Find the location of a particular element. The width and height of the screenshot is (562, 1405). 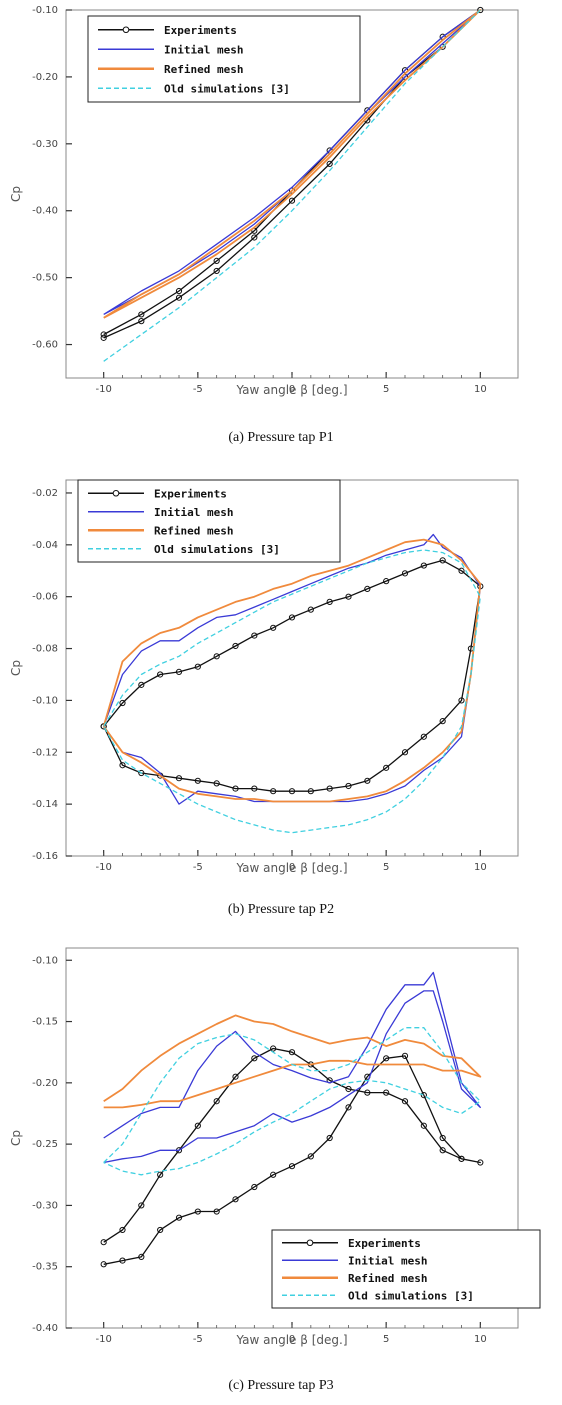

x-tick-label: -5 is located at coordinates (198, 1339).